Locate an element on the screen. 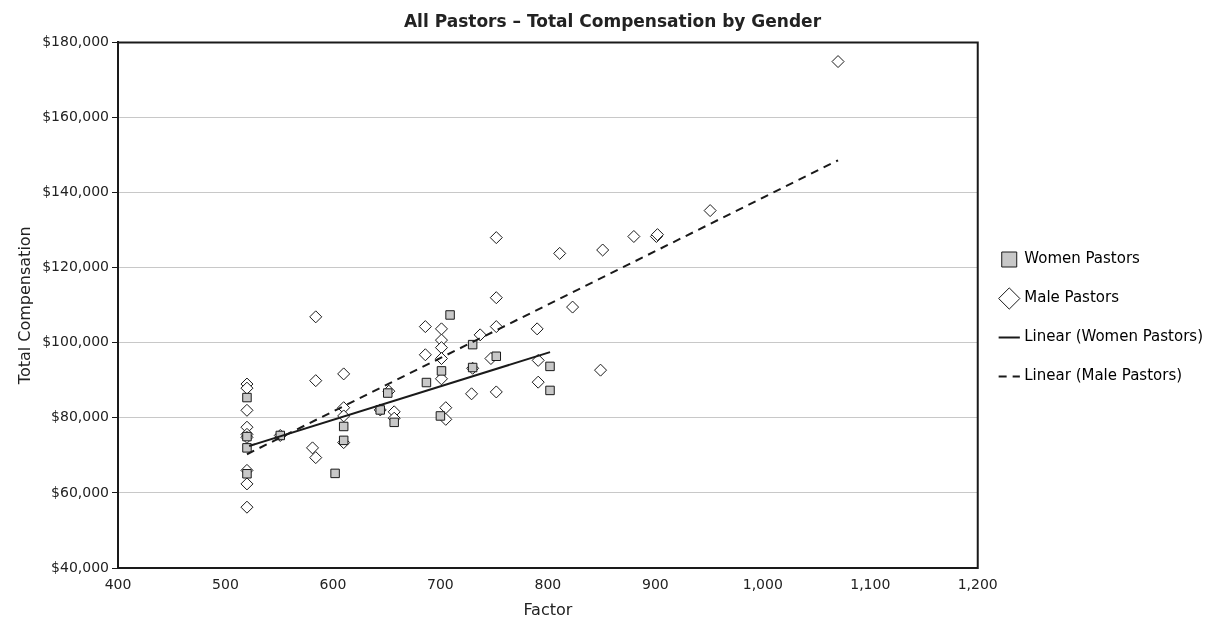  y-tick-label: $60,000 is located at coordinates (80, 491).